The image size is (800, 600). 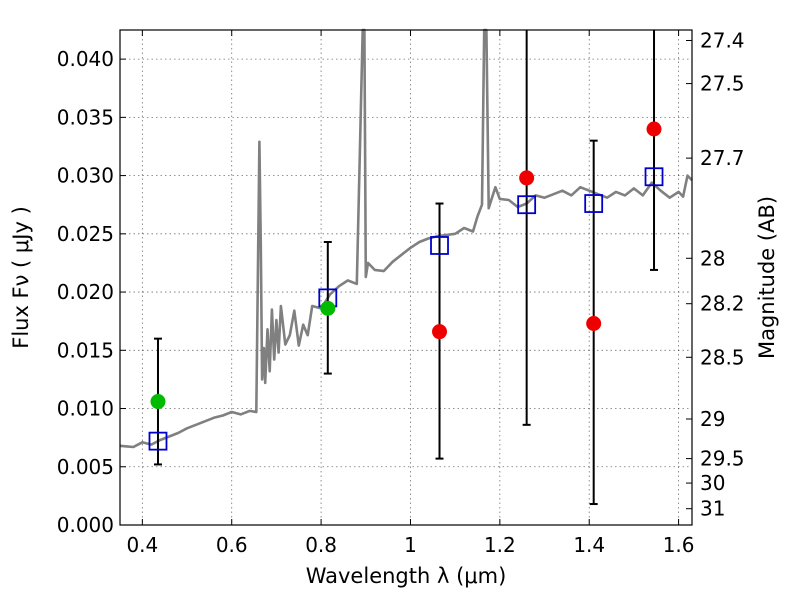 What do you see at coordinates (142, 545) in the screenshot?
I see `x-tick-label: 0.4` at bounding box center [142, 545].